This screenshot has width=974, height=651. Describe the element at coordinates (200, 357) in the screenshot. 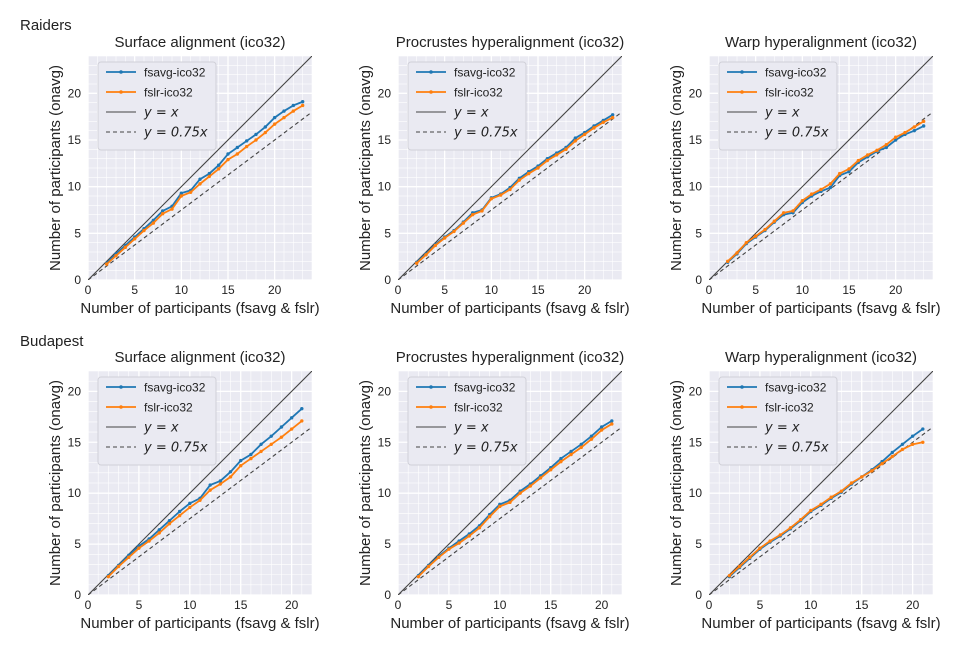

I see `panel-title: Surface alignment (ico32)` at that location.